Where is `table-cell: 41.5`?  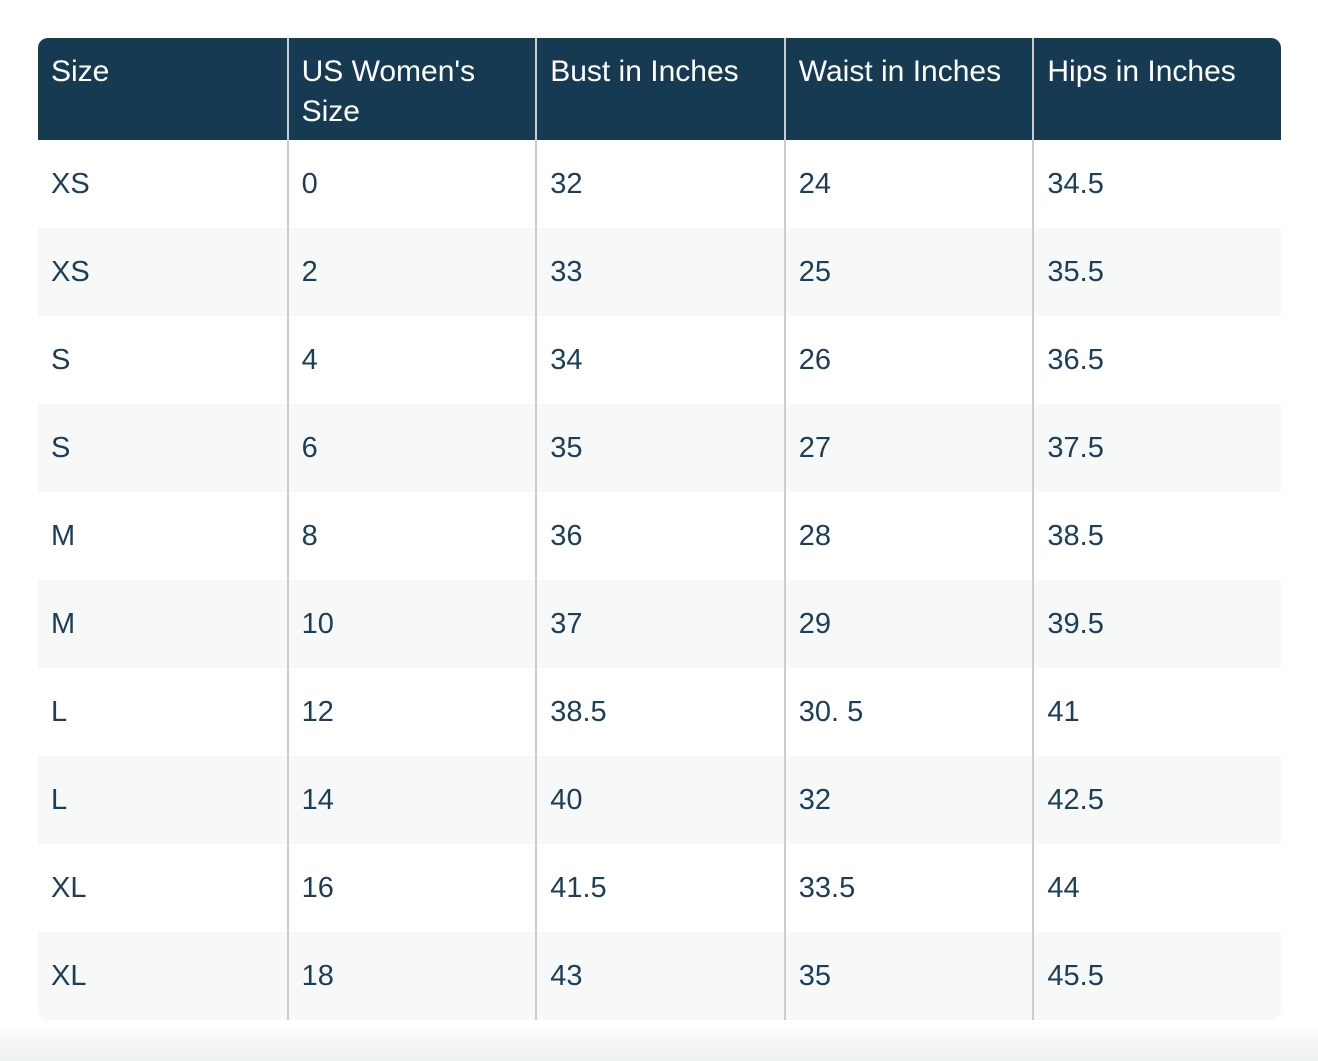
table-cell: 41.5 is located at coordinates (659, 888).